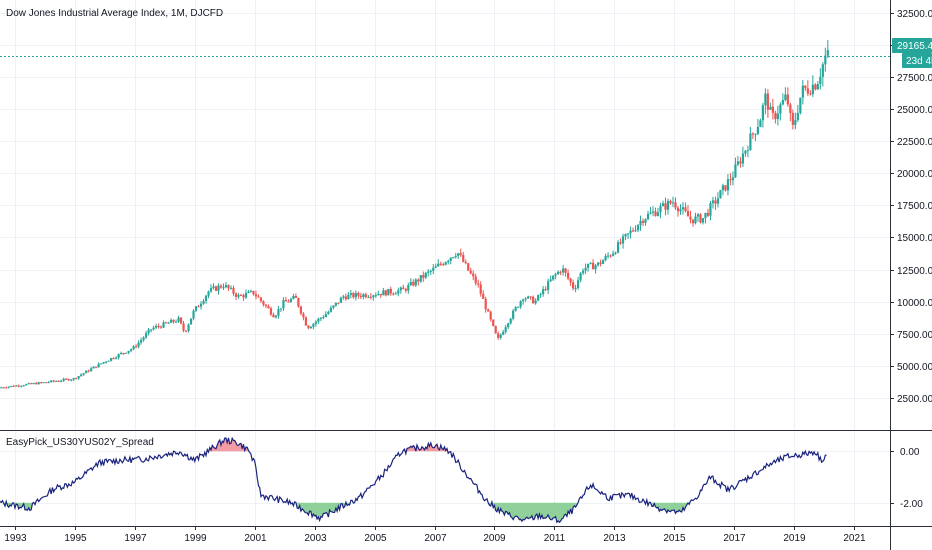 This screenshot has width=932, height=550. What do you see at coordinates (346, 480) in the screenshot?
I see `indicator-fill-group` at bounding box center [346, 480].